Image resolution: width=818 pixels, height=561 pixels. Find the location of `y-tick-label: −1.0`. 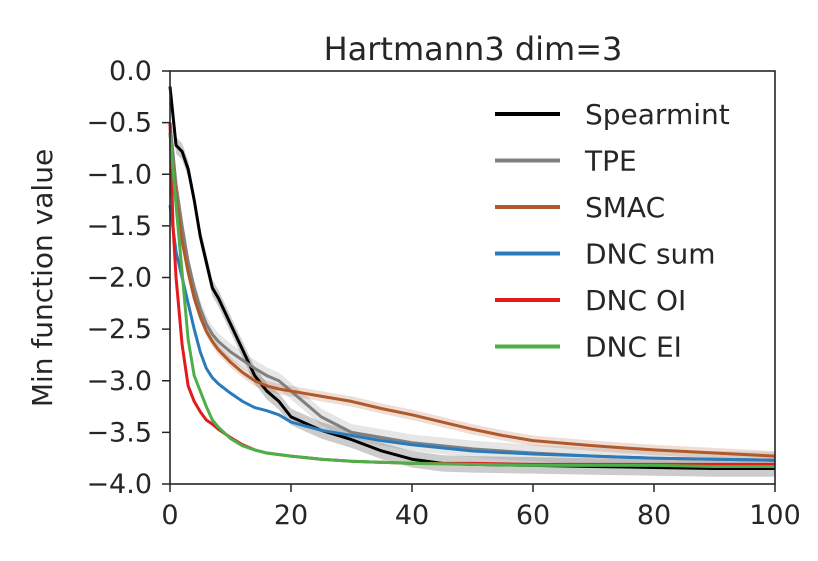

y-tick-label: −1.0 is located at coordinates (119, 174).